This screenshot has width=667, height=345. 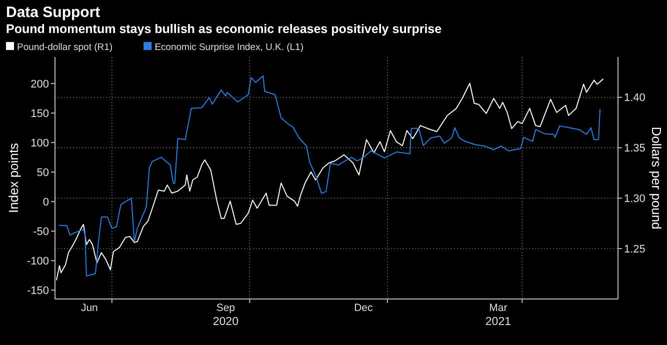 I want to click on y2-axis-title: Dollars per pound, so click(x=656, y=178).